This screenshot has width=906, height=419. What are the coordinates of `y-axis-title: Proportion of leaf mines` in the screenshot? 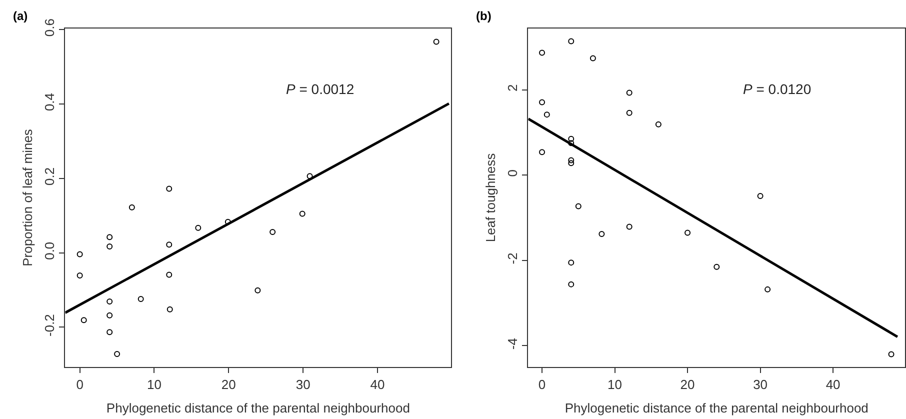 It's located at (27, 197).